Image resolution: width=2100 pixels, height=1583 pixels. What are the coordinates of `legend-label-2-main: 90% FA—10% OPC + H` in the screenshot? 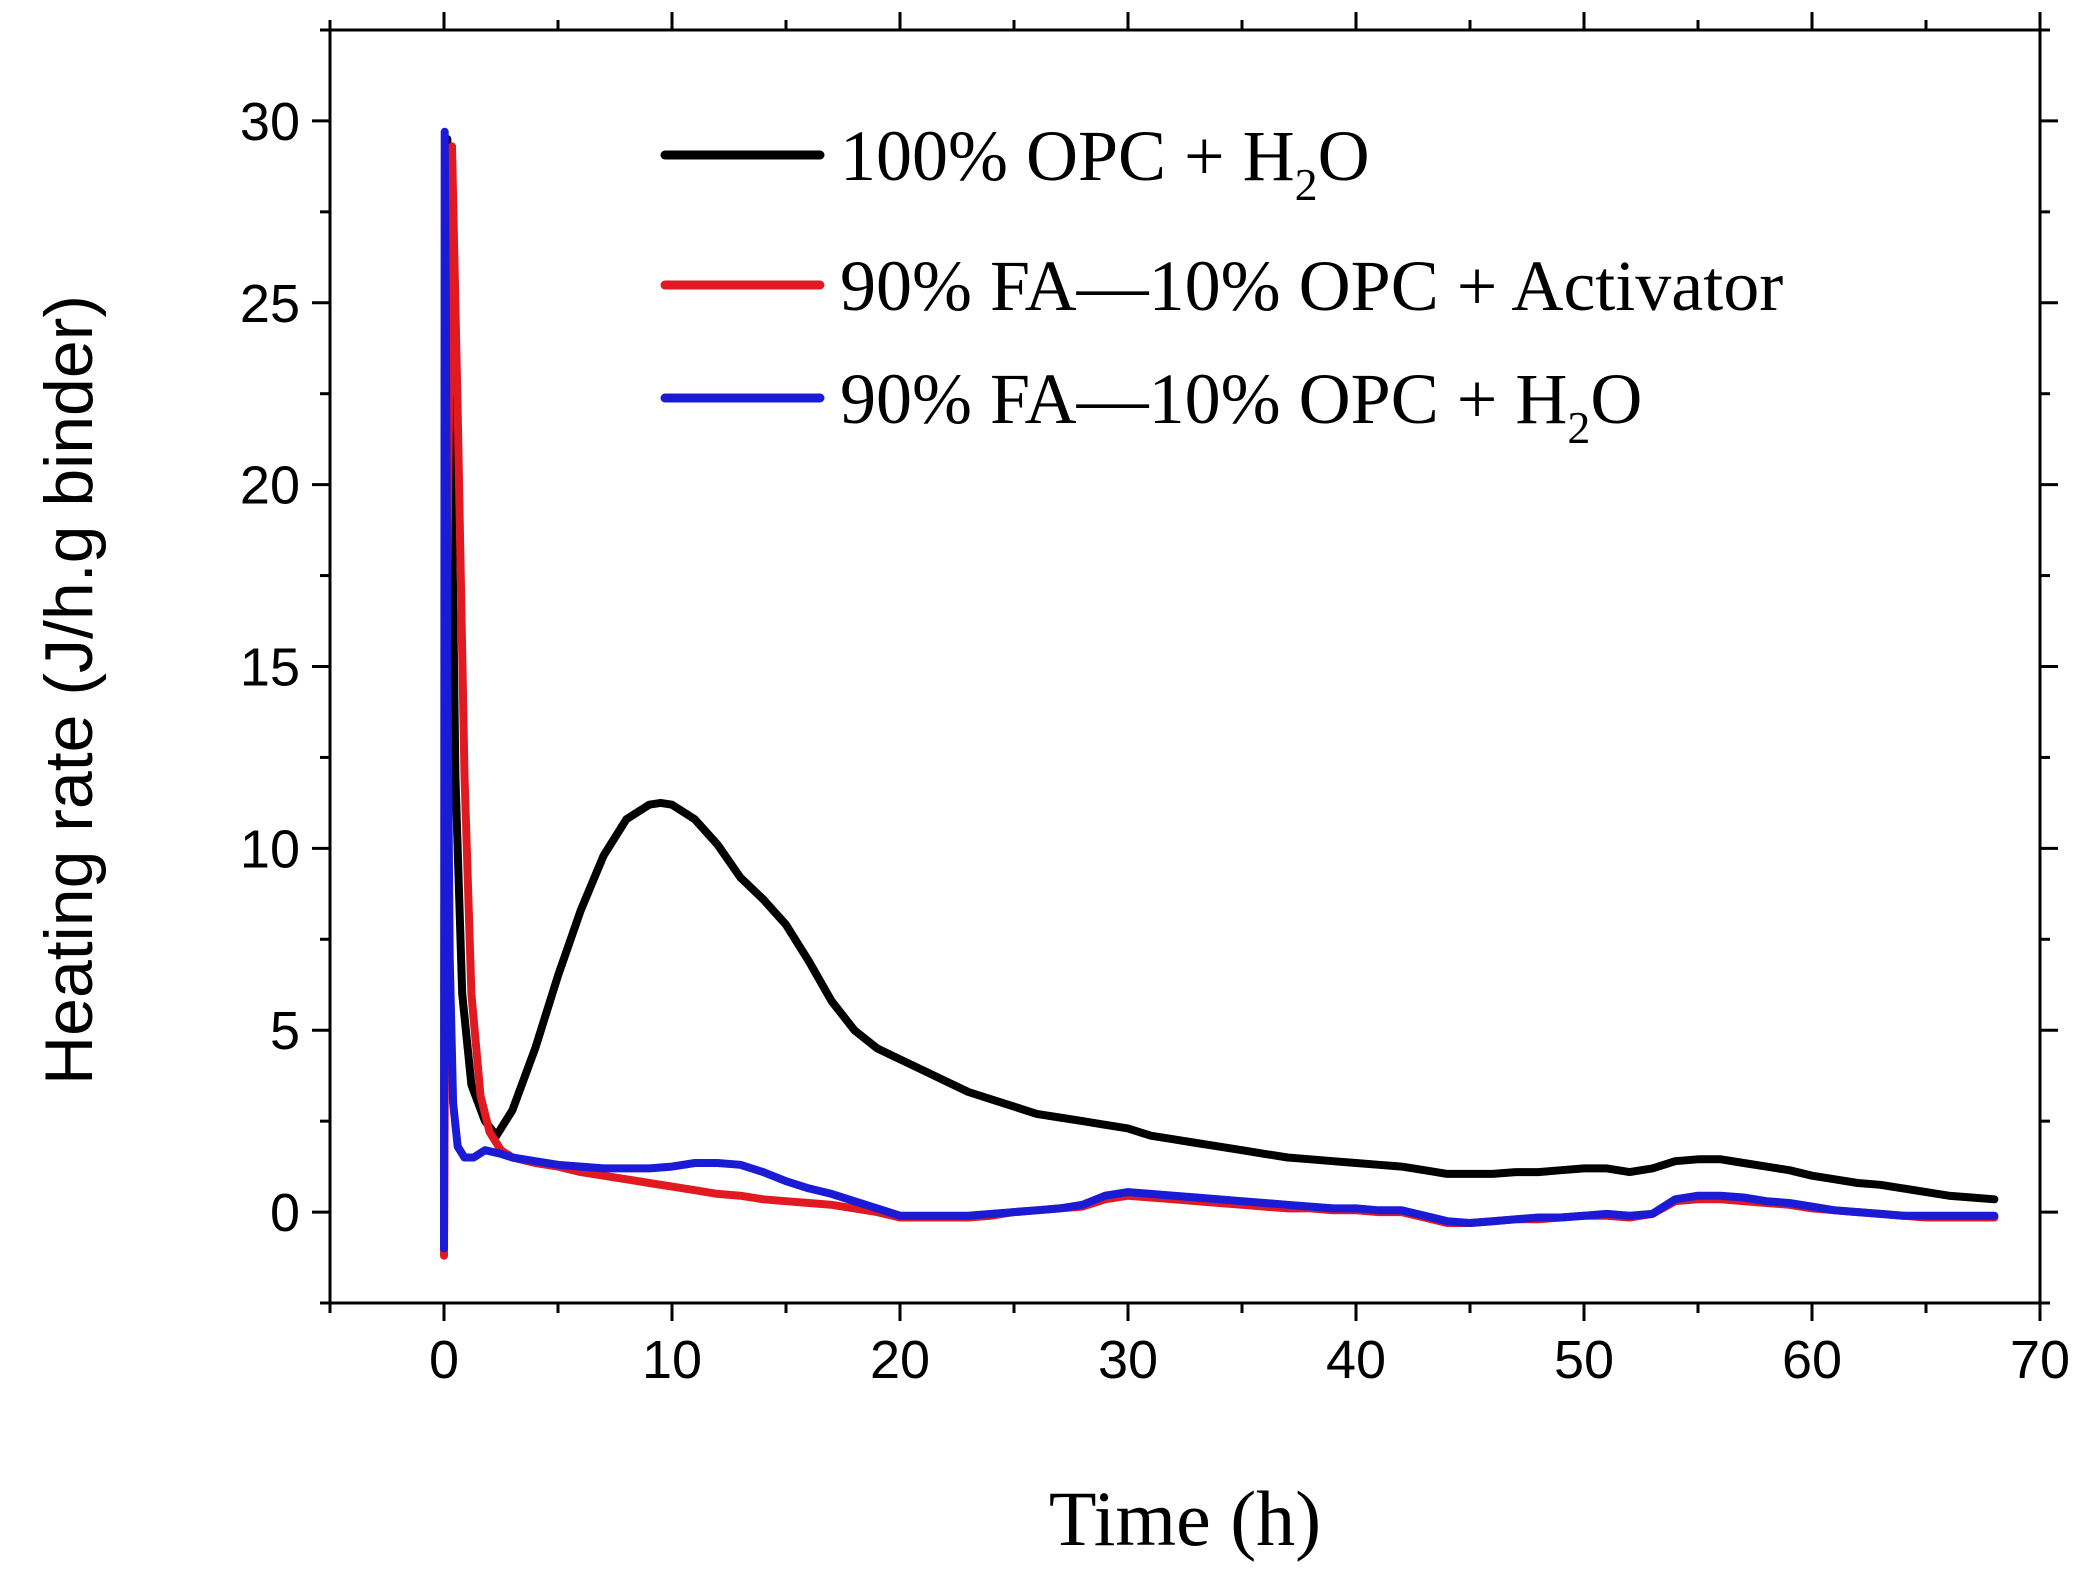 It's located at (1203, 399).